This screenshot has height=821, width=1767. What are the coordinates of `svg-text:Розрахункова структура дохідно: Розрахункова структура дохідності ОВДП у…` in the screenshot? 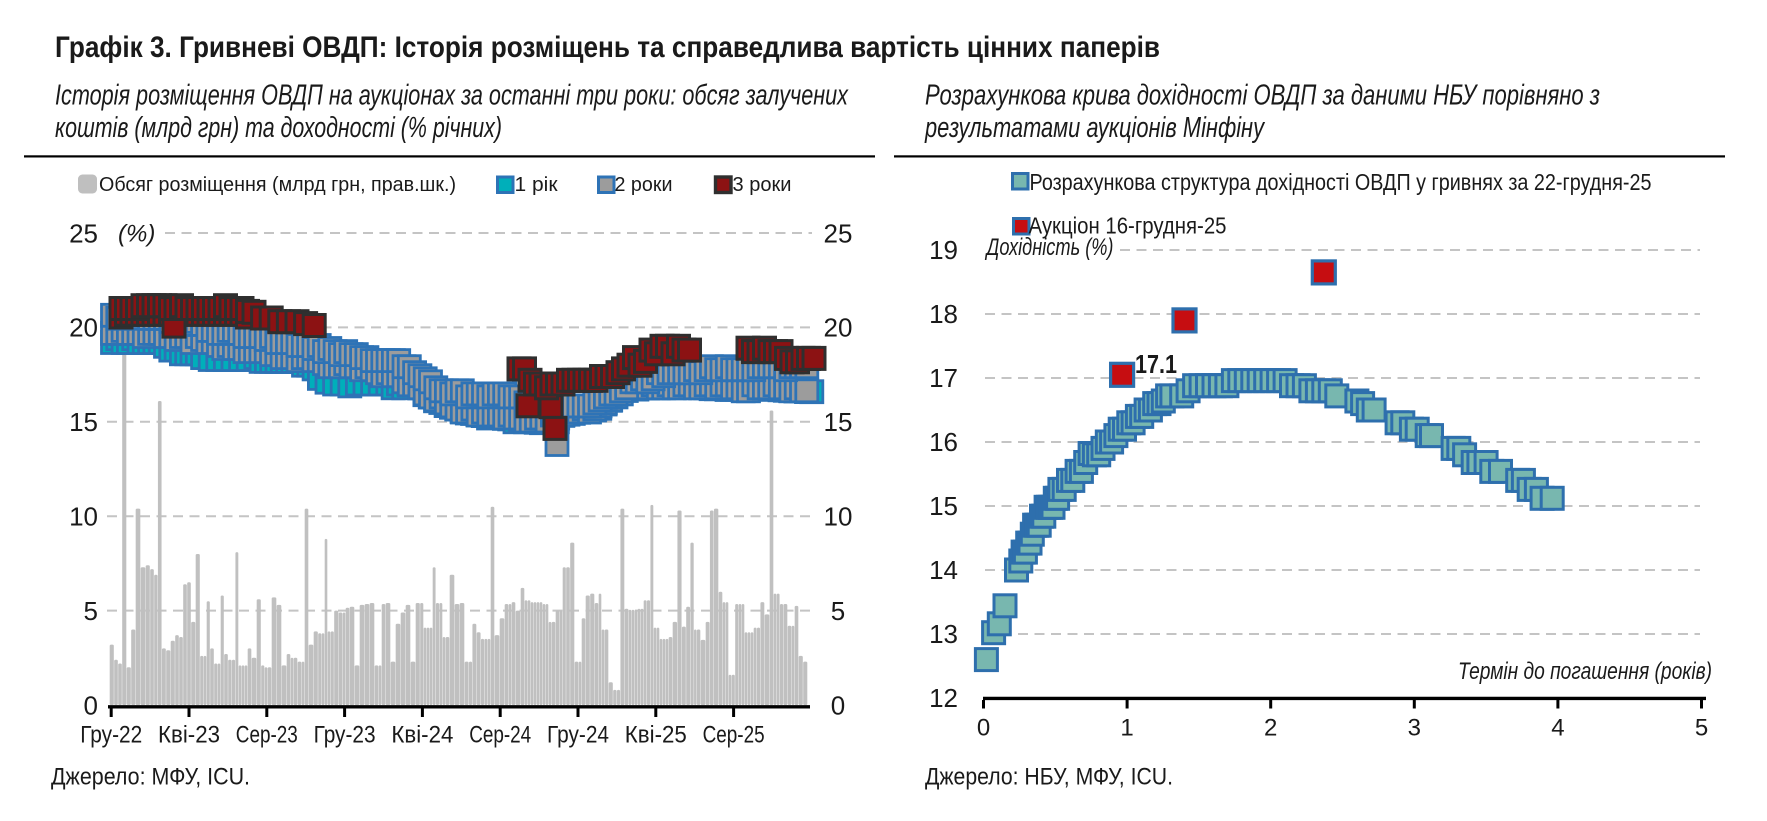 It's located at (1341, 182).